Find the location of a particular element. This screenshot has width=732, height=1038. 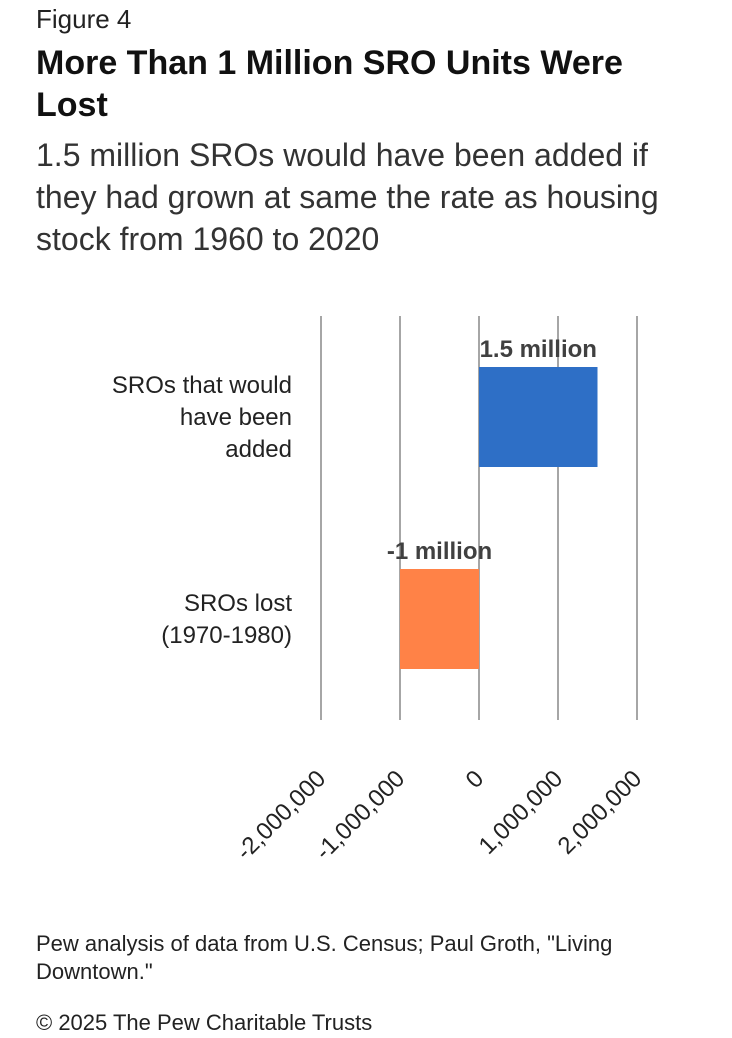

x-tick-label: 0 is located at coordinates (475, 779).